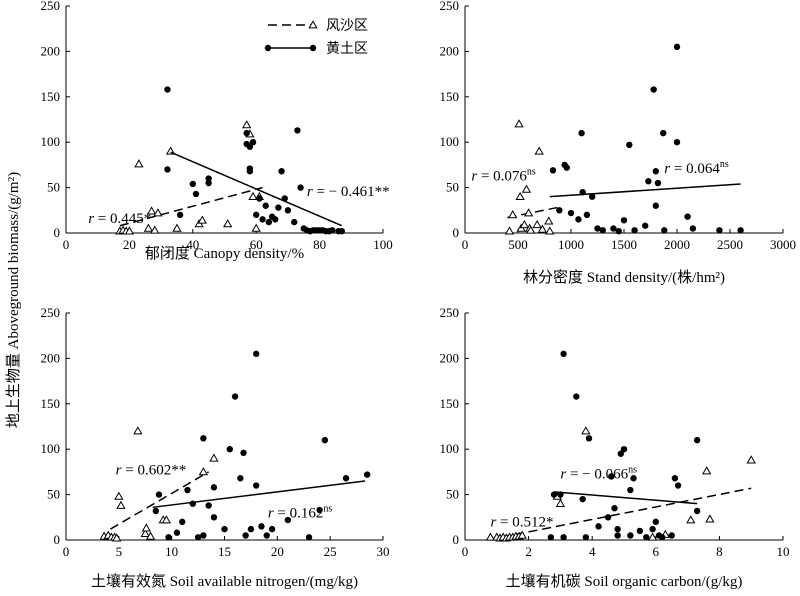  What do you see at coordinates (318, 26) in the screenshot?
I see `legend-entry: 风沙区` at bounding box center [318, 26].